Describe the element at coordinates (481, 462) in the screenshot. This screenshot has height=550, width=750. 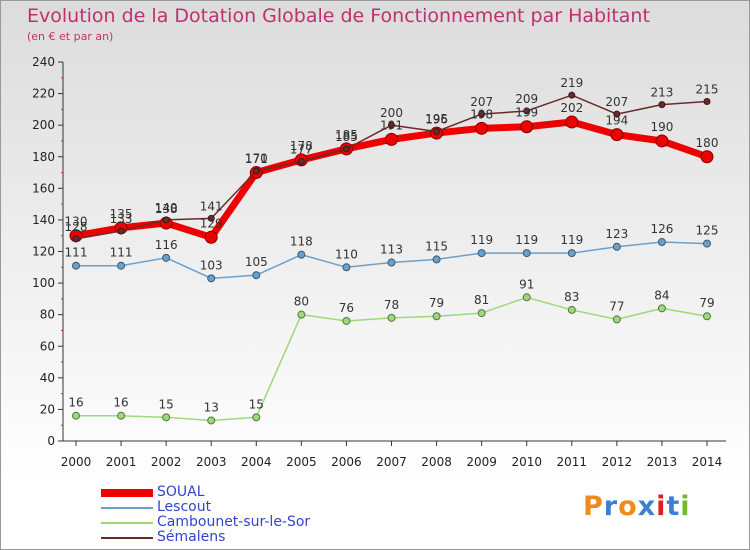
I see `x-tick-label: 2009` at that location.